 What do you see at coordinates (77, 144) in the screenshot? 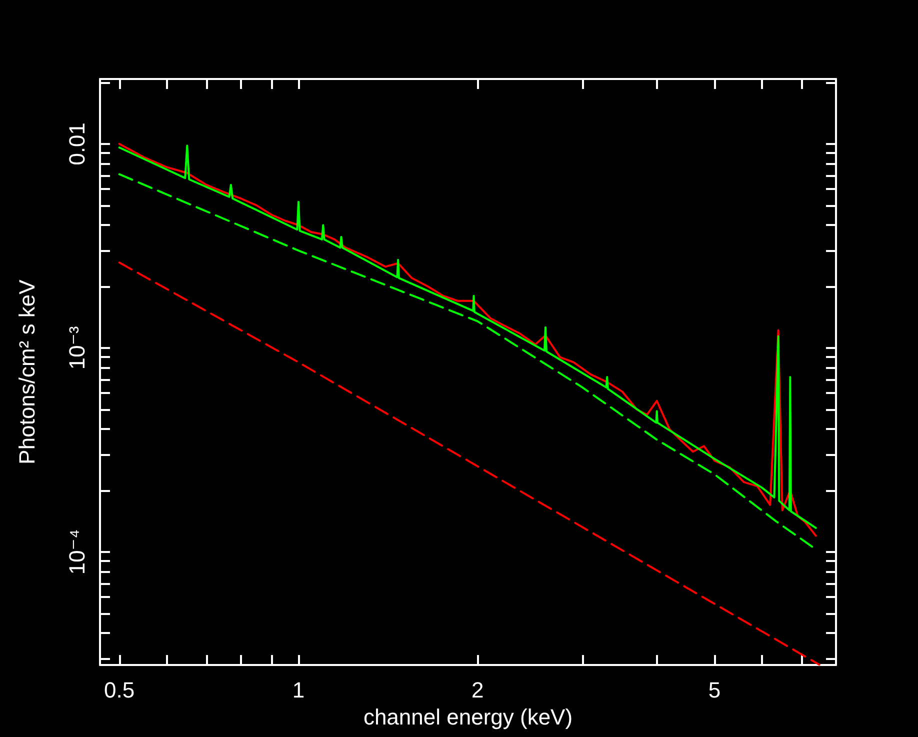
I see `y-tick-label: 0.01` at bounding box center [77, 144].